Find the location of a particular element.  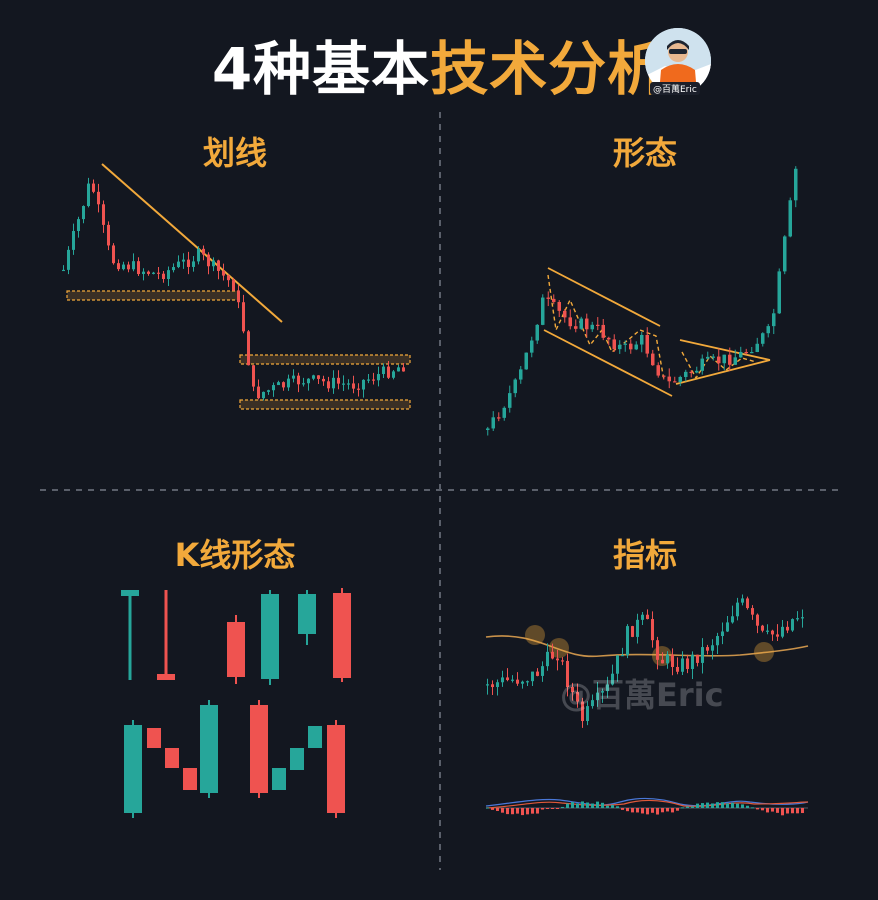

resistance-zone is located at coordinates (153, 295).